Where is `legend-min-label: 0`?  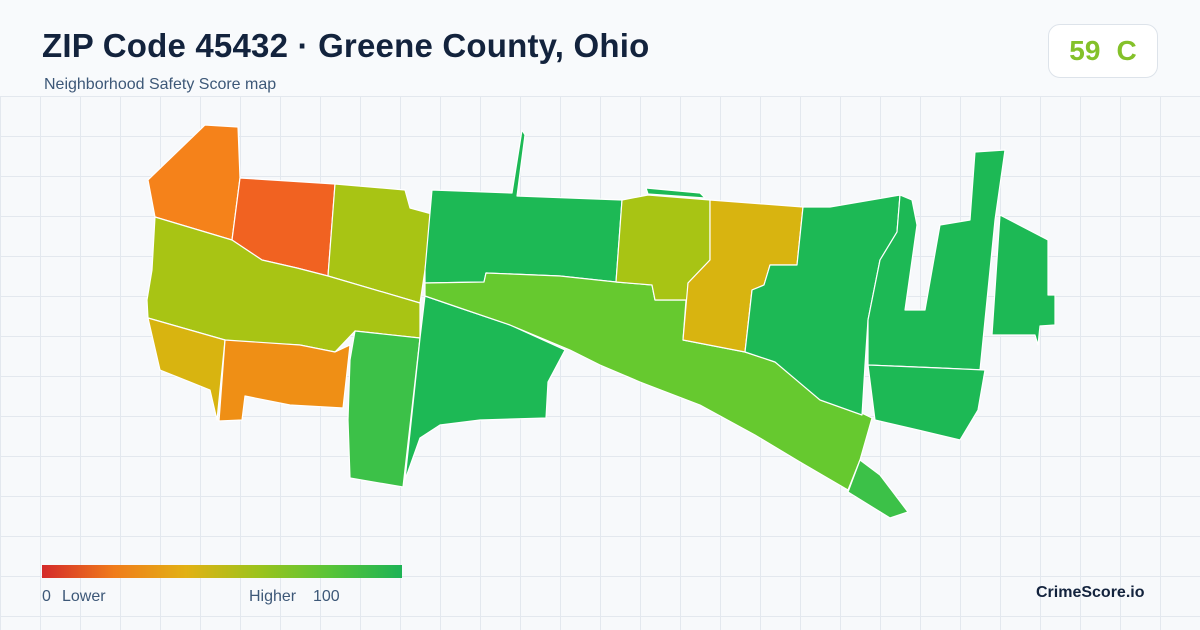 legend-min-label: 0 is located at coordinates (46, 596).